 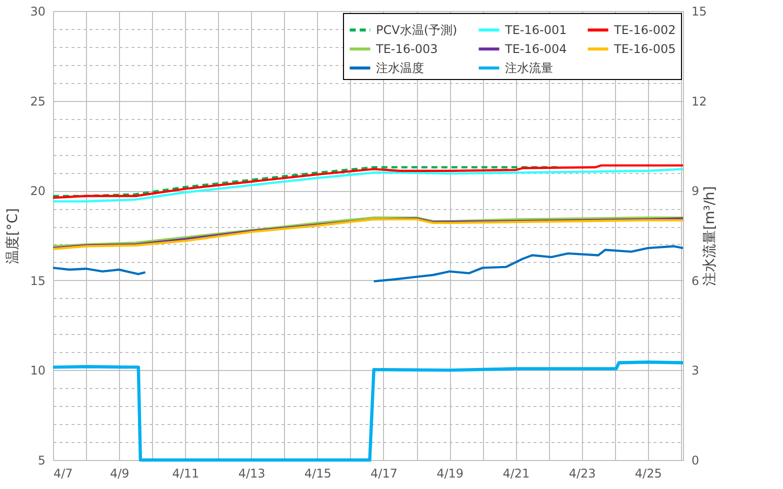 What do you see at coordinates (63, 473) in the screenshot?
I see `x-tick-label: 4/7` at bounding box center [63, 473].